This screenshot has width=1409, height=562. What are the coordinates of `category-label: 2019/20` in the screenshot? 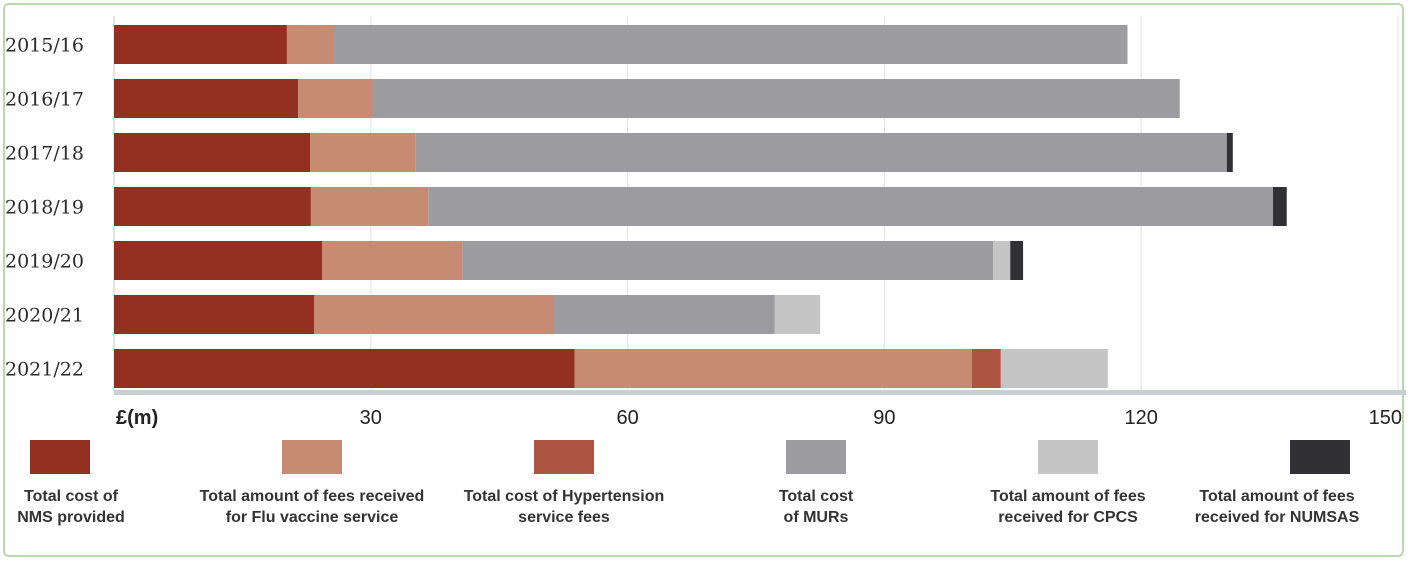 It's located at (44, 262).